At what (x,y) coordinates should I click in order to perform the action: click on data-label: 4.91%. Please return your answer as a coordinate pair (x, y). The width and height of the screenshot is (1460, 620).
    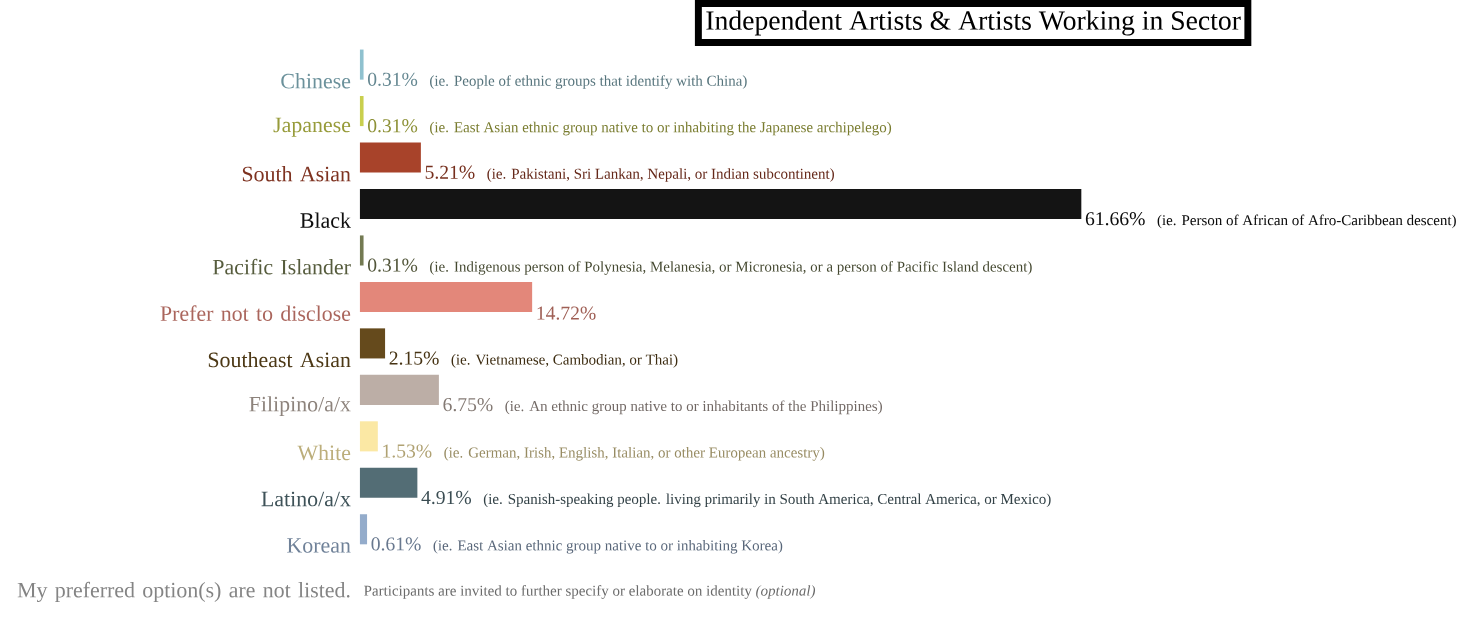
    Looking at the image, I should click on (446, 497).